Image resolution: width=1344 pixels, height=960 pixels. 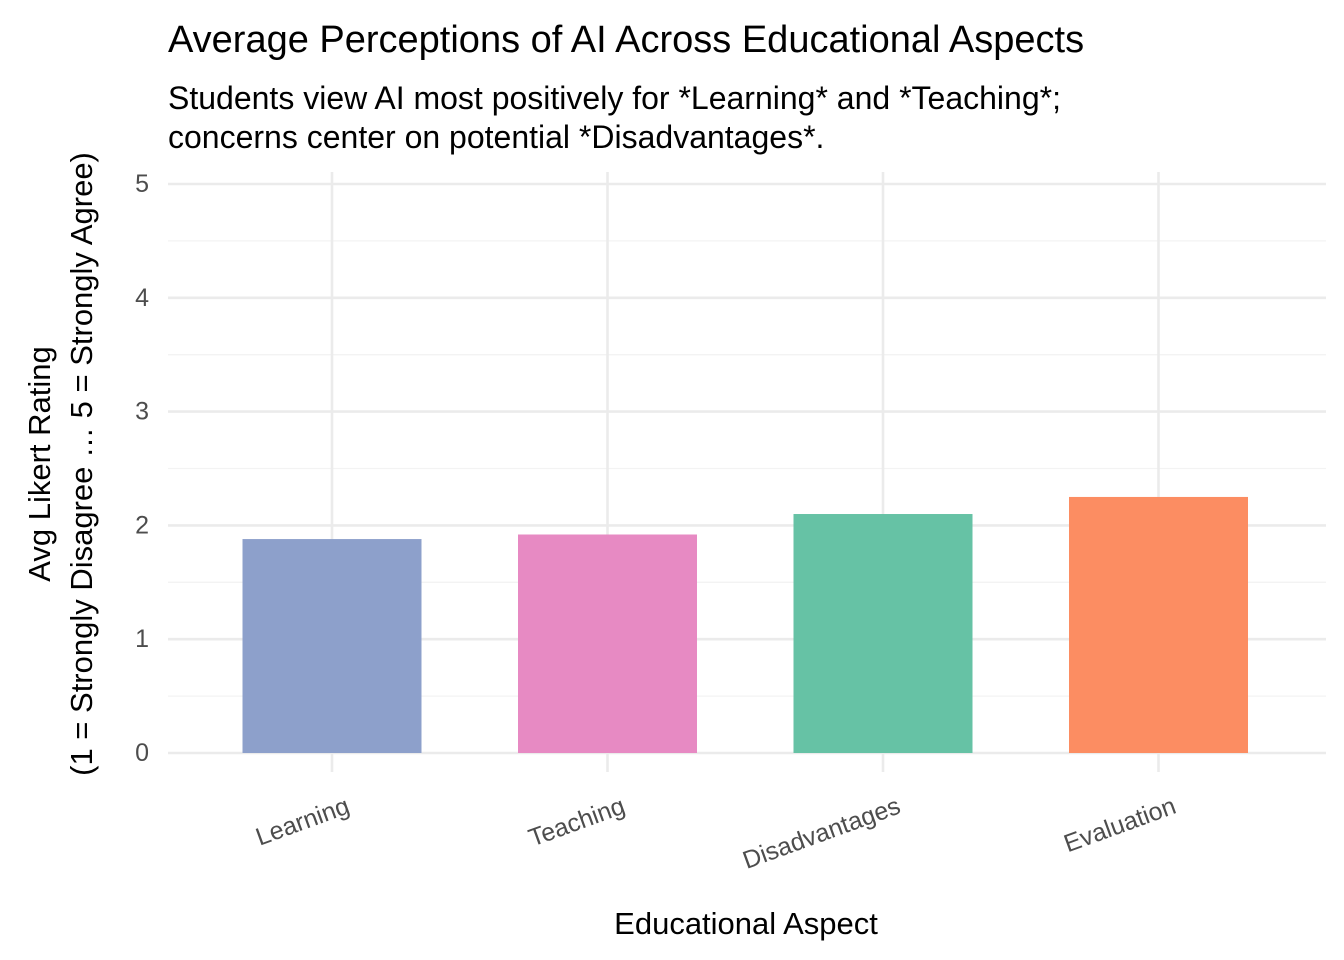 What do you see at coordinates (142, 525) in the screenshot?
I see `y-tick-label: 2` at bounding box center [142, 525].